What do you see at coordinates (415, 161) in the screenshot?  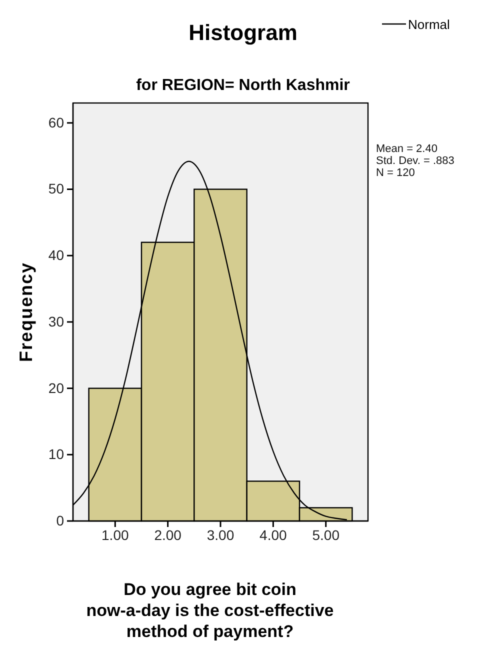 I see `text: Std. Dev. = .883` at bounding box center [415, 161].